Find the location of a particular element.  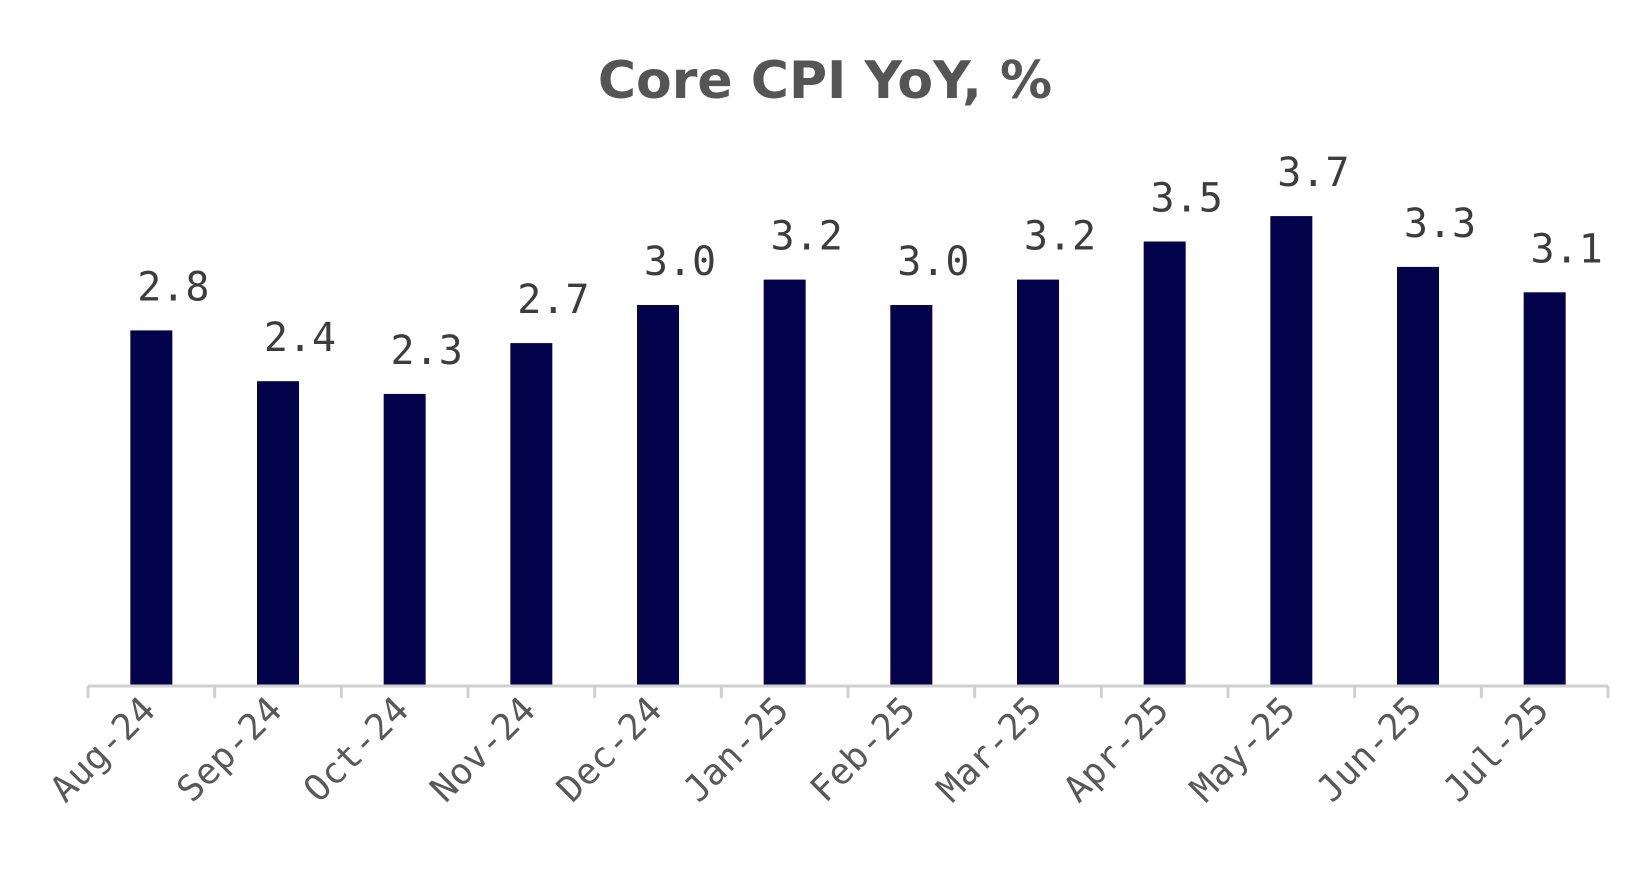

data-label-aug-24: 2.8 is located at coordinates (173, 287).